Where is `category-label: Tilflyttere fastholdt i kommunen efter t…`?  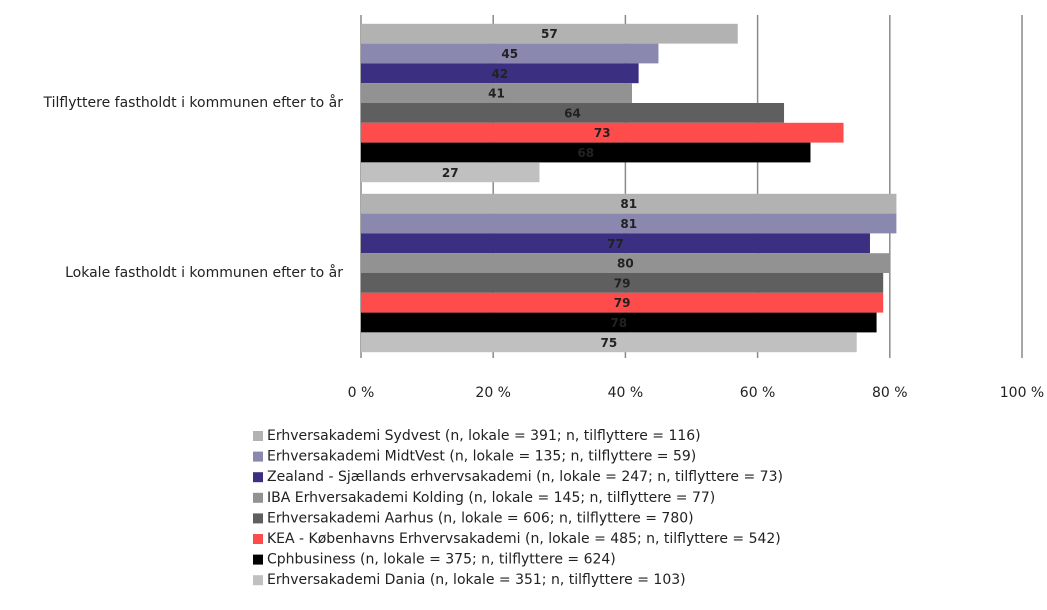 category-label: Tilflyttere fastholdt i kommunen efter t… is located at coordinates (193, 102).